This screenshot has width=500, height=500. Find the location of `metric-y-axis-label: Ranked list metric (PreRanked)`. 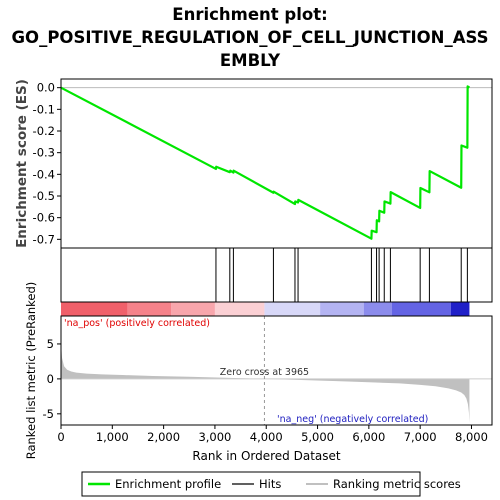

metric-y-axis-label: Ranked list metric (PreRanked) is located at coordinates (31, 371).